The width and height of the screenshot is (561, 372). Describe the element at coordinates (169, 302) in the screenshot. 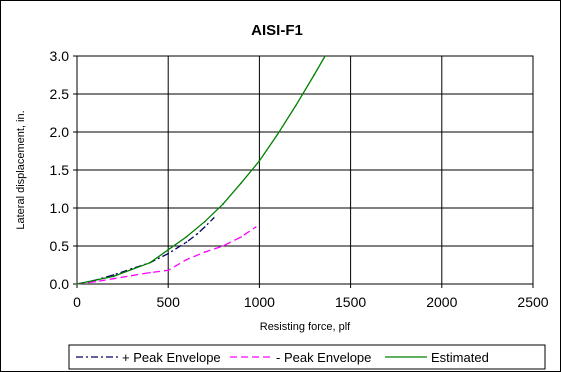

I see `x-tick-label: 500` at that location.